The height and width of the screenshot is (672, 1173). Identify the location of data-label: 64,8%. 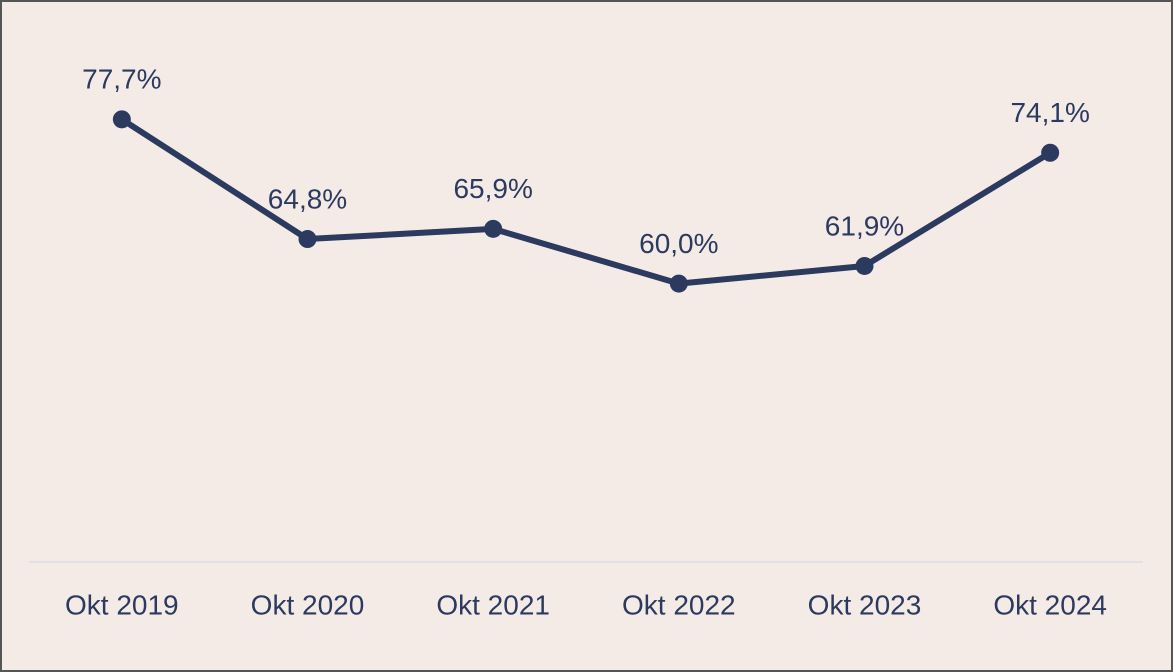
(307, 198).